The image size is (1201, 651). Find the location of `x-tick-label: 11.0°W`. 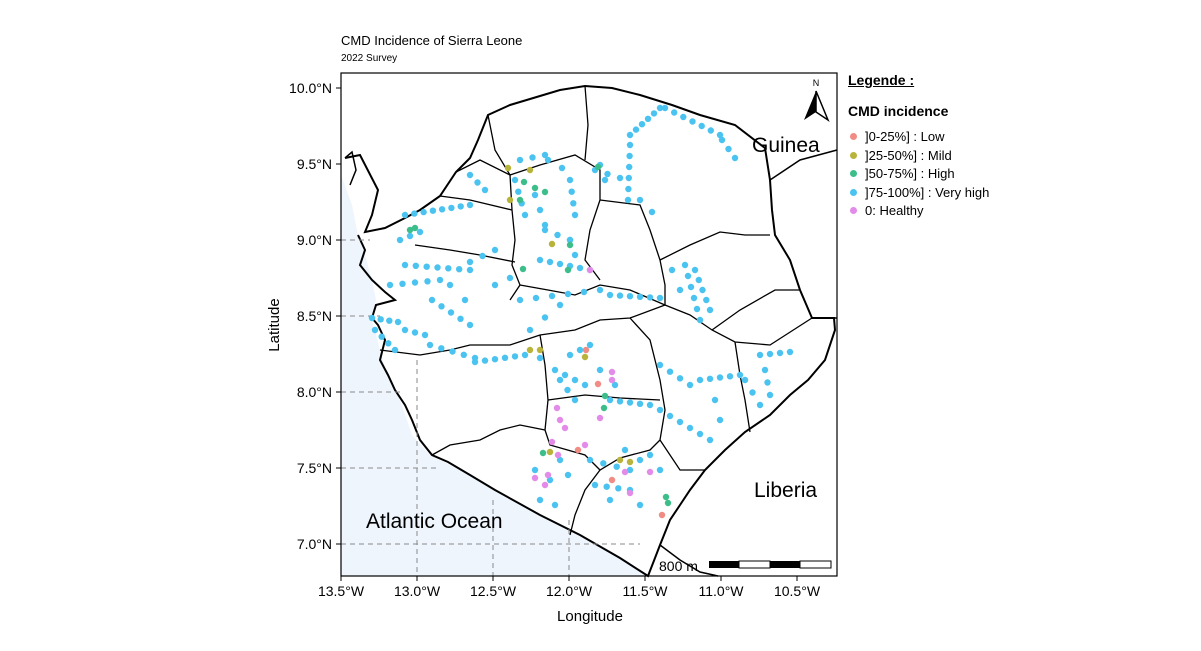

x-tick-label: 11.0°W is located at coordinates (721, 591).